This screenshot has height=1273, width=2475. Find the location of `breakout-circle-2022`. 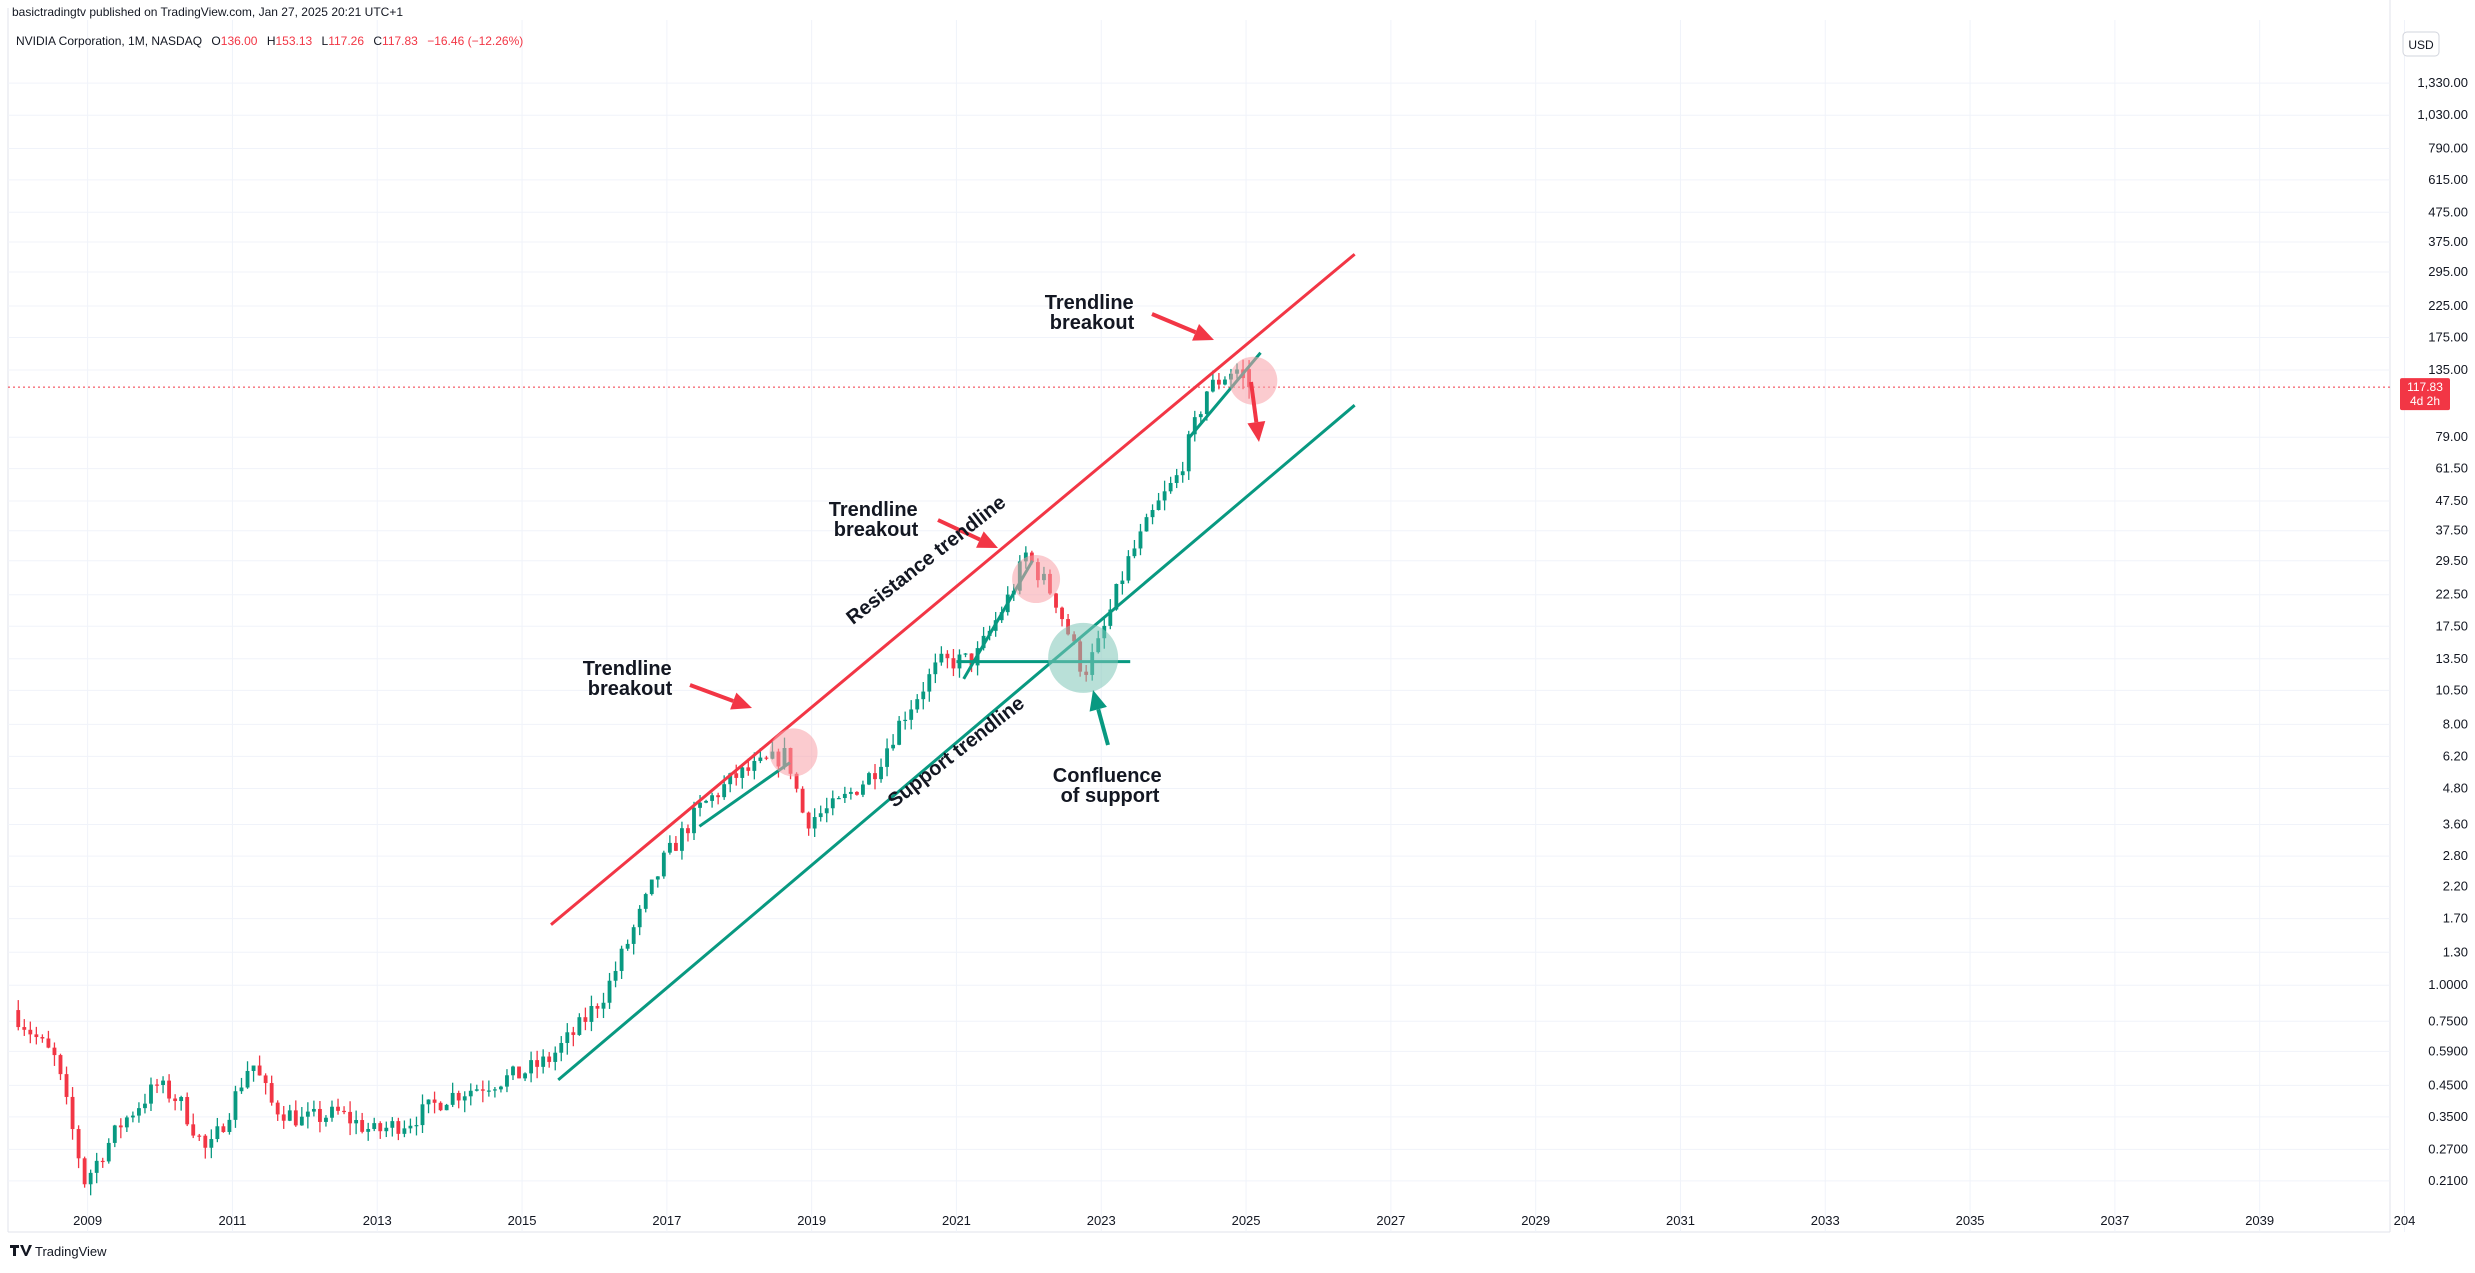

breakout-circle-2022 is located at coordinates (1036, 579).